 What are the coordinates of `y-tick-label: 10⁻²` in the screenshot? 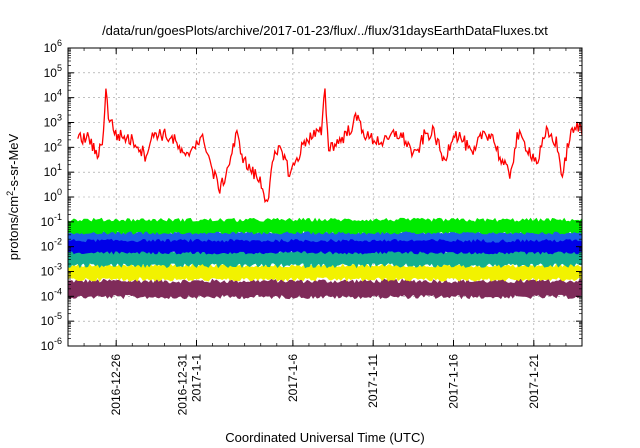 It's located at (51, 245).